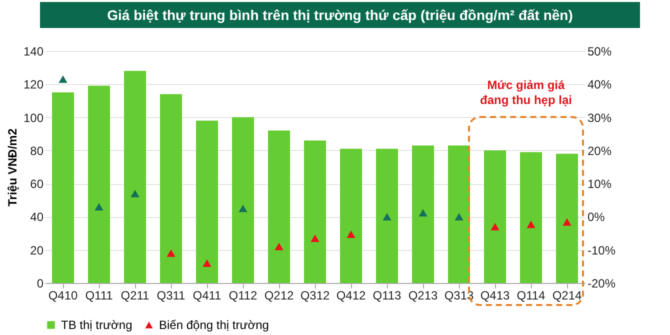 Image resolution: width=670 pixels, height=335 pixels. Describe the element at coordinates (597, 217) in the screenshot. I see `y2-tick-label: 0%` at that location.